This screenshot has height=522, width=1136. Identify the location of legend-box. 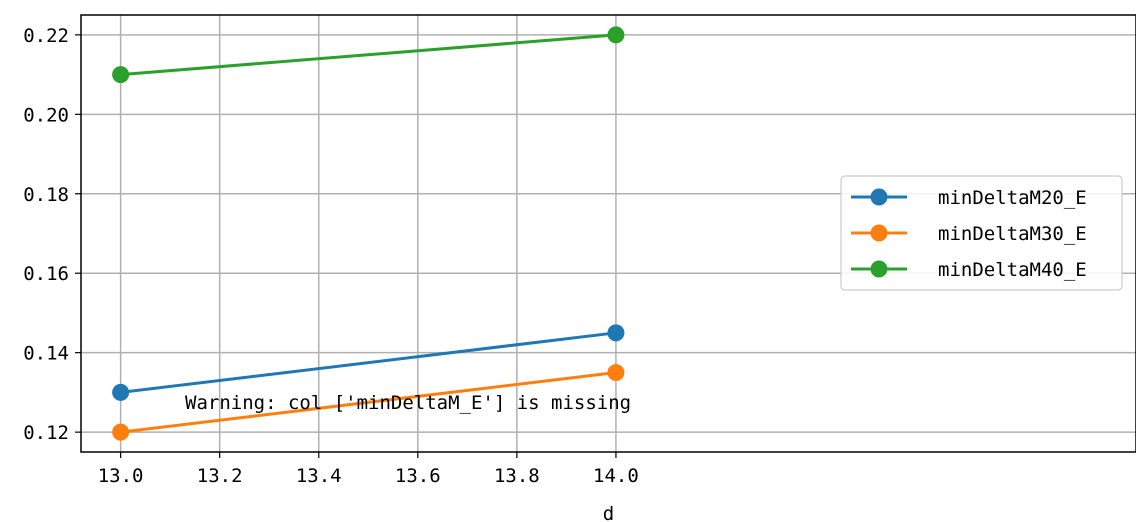
(981, 233).